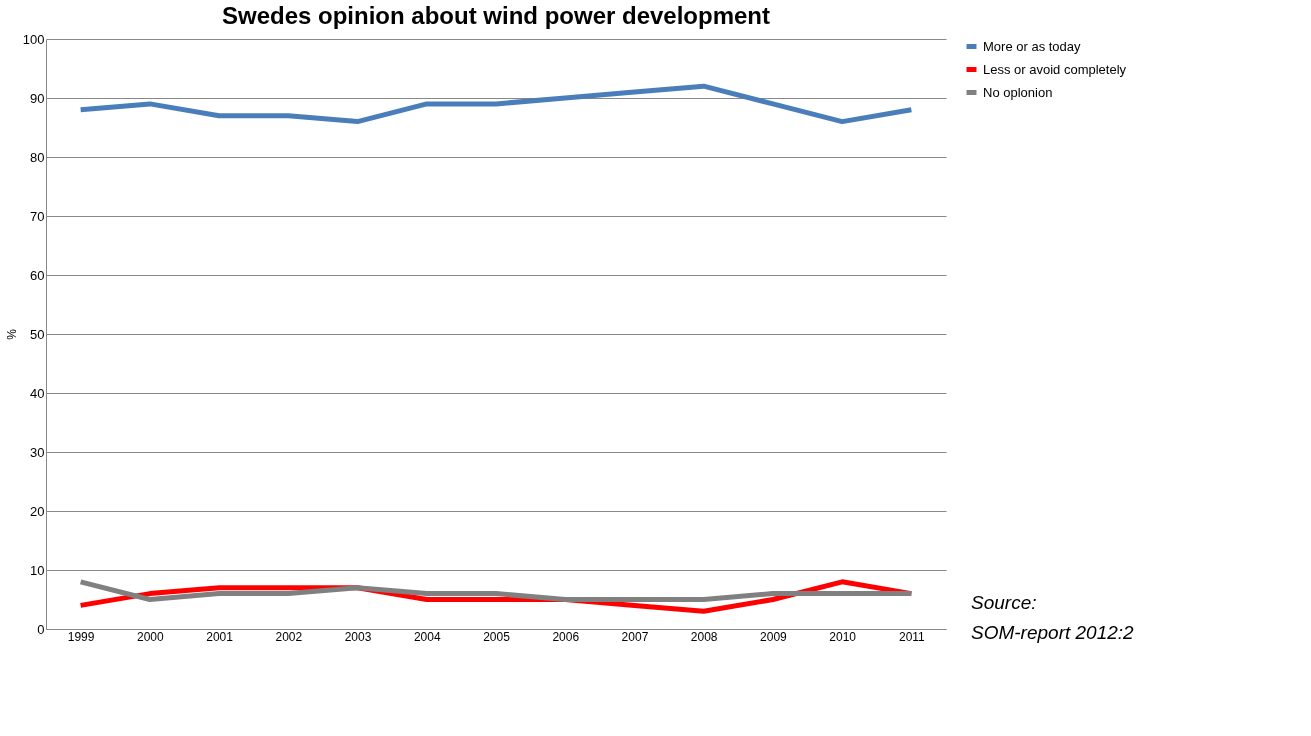 The width and height of the screenshot is (1311, 736). Describe the element at coordinates (41, 629) in the screenshot. I see `y-tick-label: 0` at that location.